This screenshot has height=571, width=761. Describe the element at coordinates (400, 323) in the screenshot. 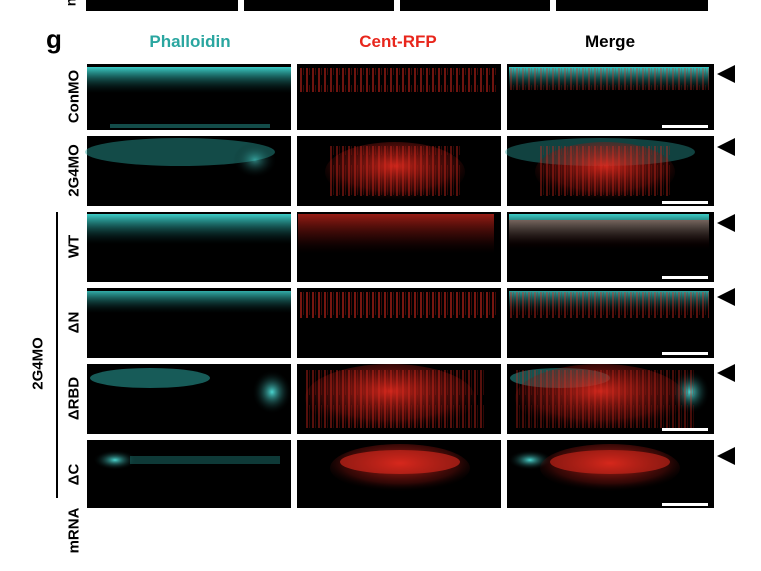

I see `row-delta-n` at that location.